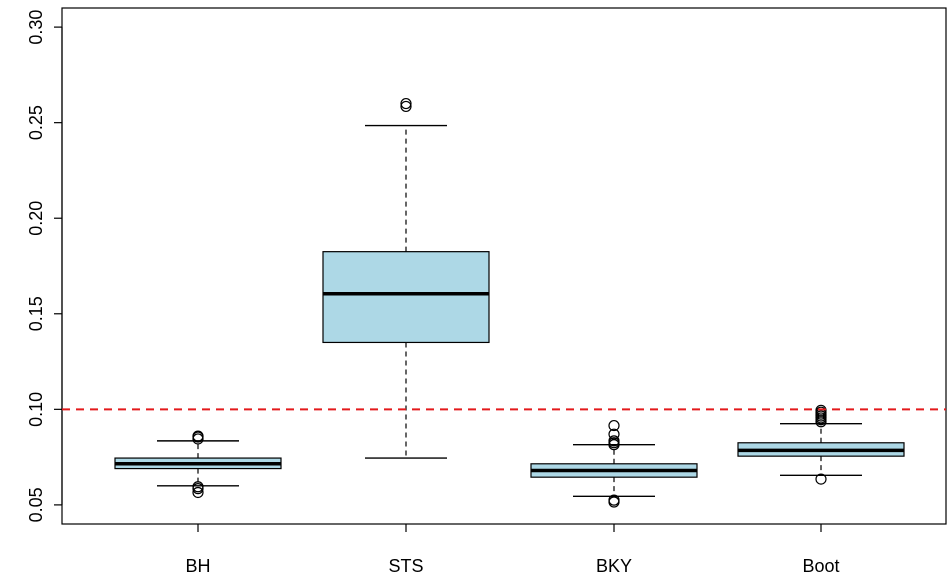 The height and width of the screenshot is (583, 948). What do you see at coordinates (36, 27) in the screenshot?
I see `y-tick-label: 0.30` at bounding box center [36, 27].